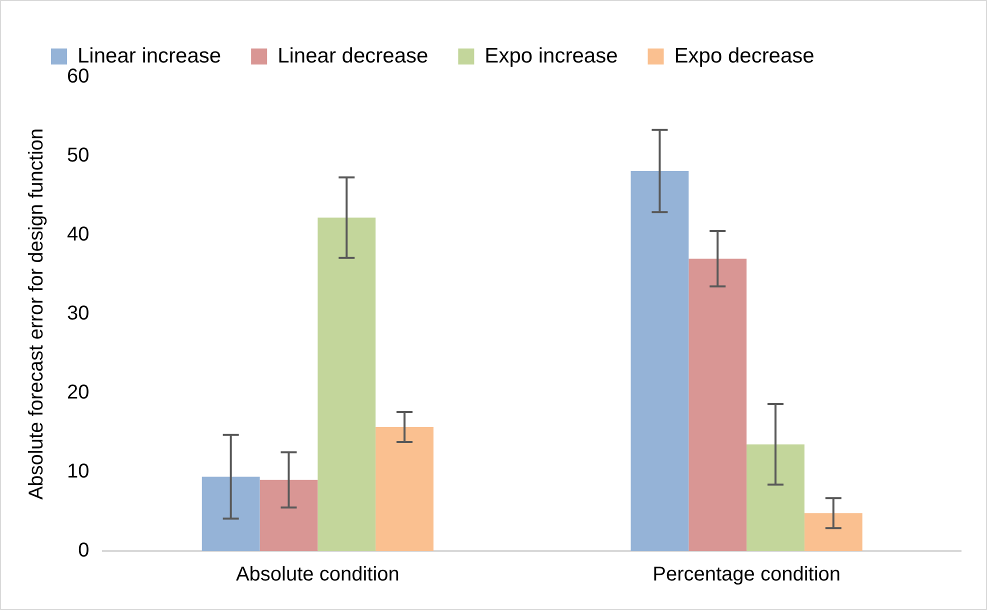 The image size is (987, 610). I want to click on y-tick-label: 30, so click(78, 313).